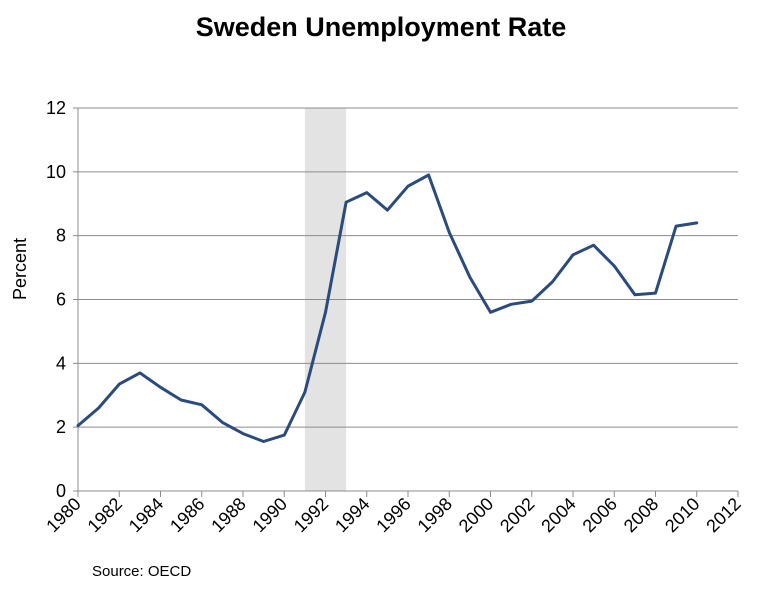 This screenshot has height=594, width=762. What do you see at coordinates (228, 515) in the screenshot?
I see `x-tick-label: 1988` at bounding box center [228, 515].